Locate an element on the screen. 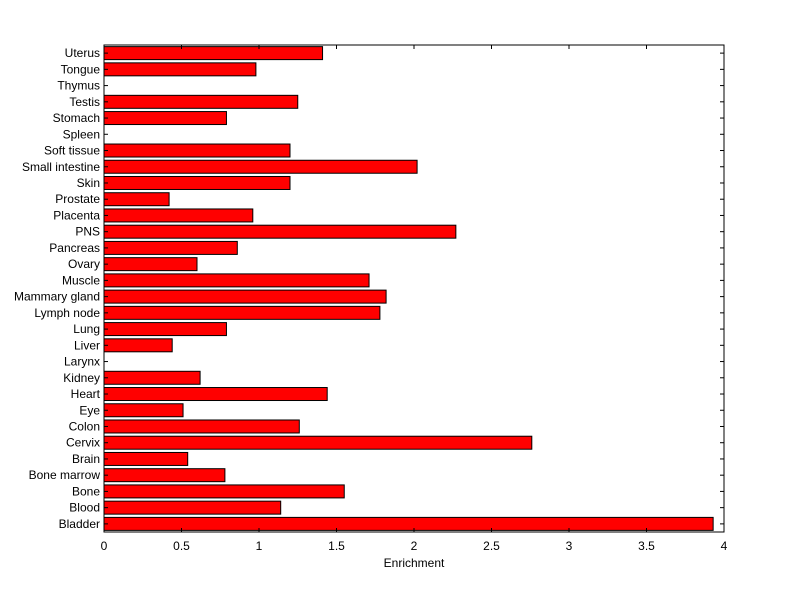  y-tick-label-brain: Brain is located at coordinates (86, 459).